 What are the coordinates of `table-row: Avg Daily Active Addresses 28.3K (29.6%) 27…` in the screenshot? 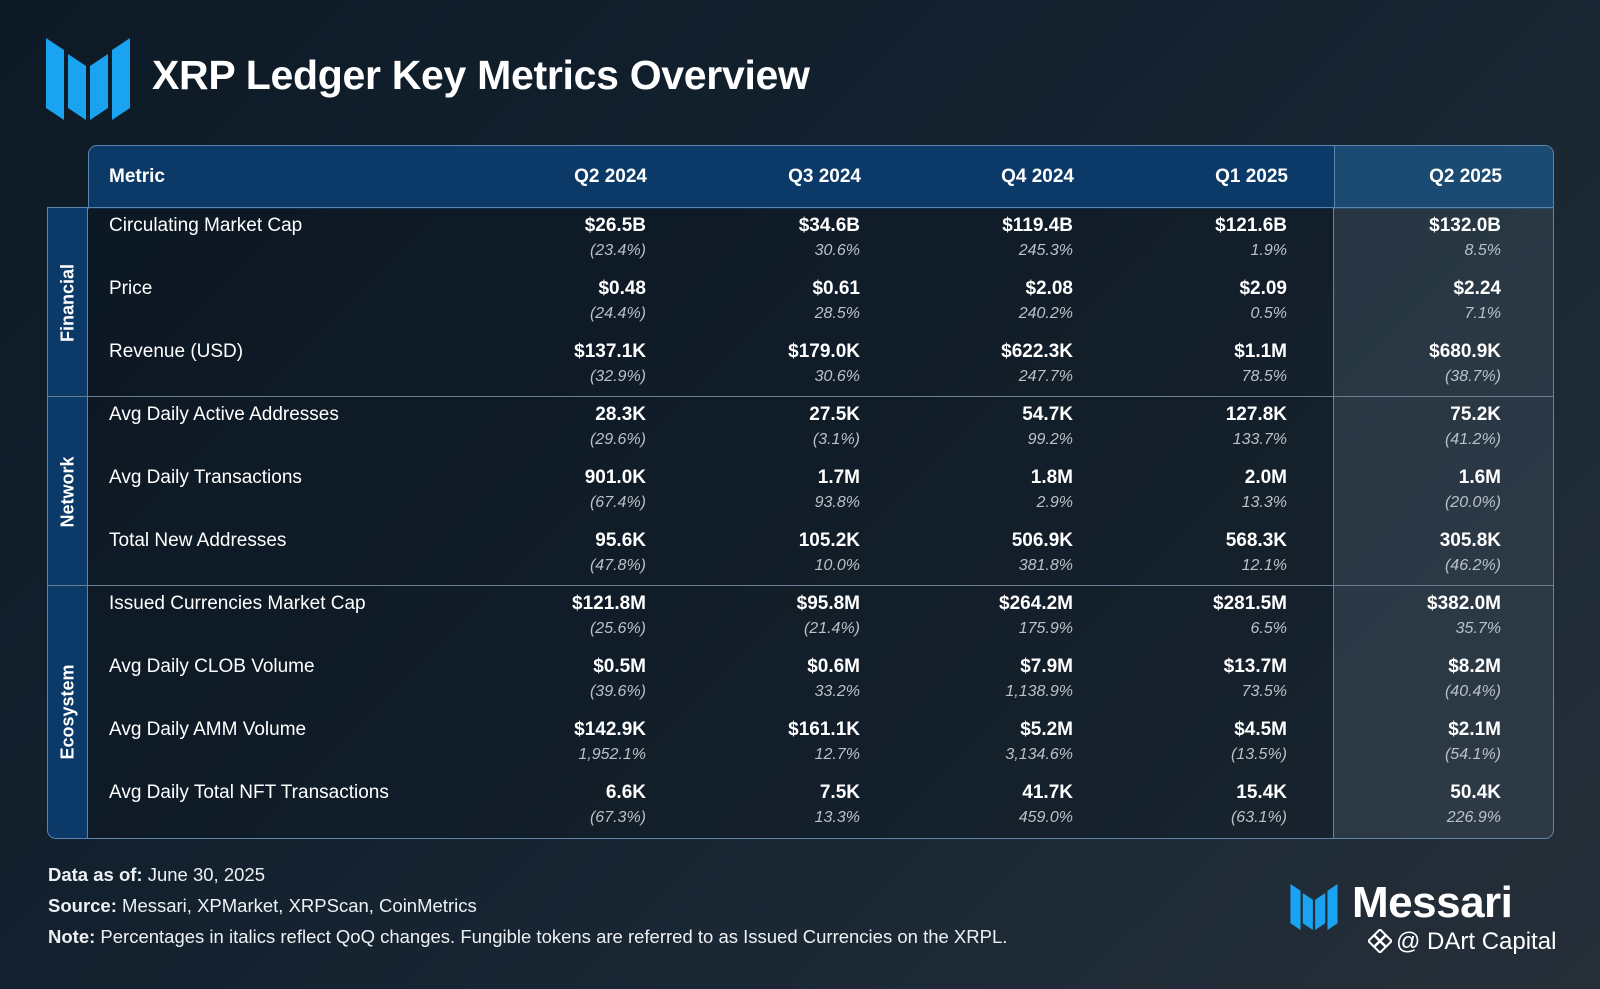 It's located at (800, 428).